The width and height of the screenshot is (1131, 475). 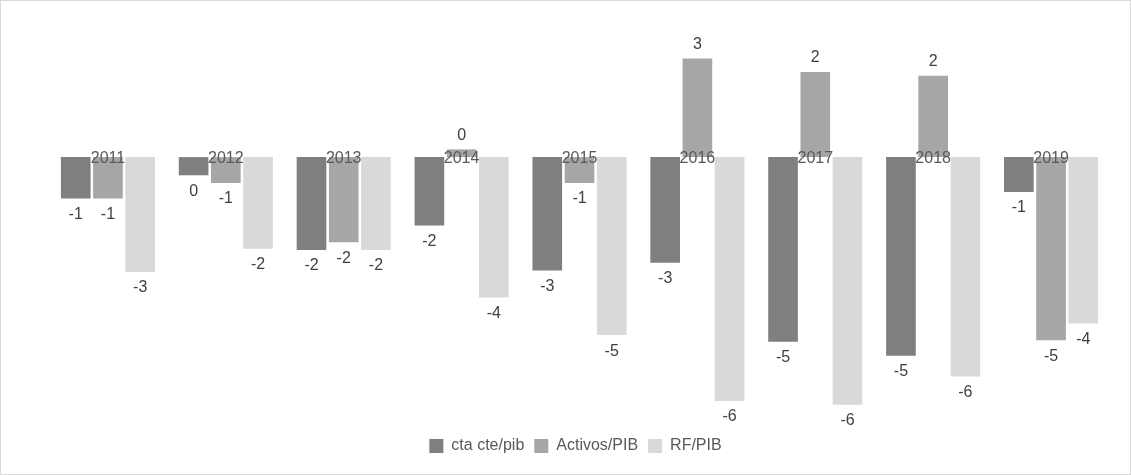 What do you see at coordinates (697, 43) in the screenshot?
I see `data-label: 3` at bounding box center [697, 43].